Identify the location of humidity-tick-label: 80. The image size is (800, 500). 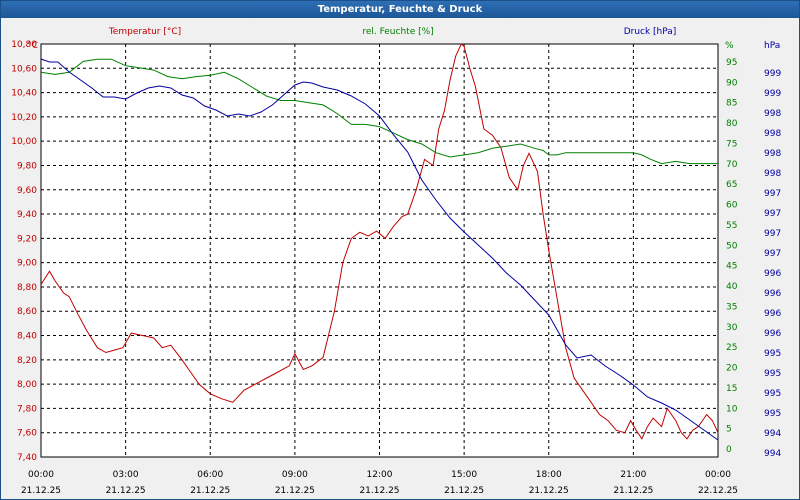
(732, 124).